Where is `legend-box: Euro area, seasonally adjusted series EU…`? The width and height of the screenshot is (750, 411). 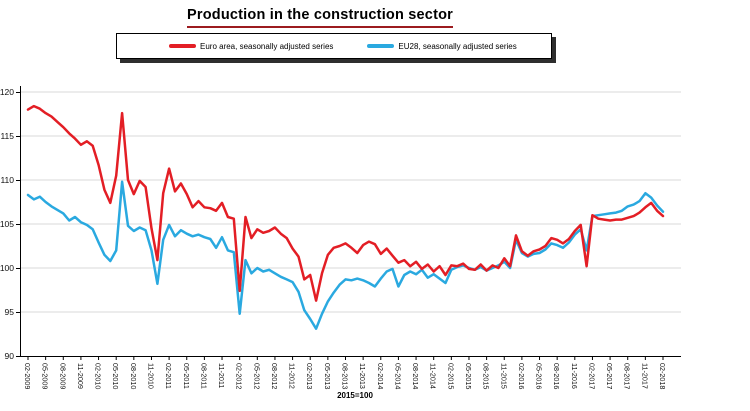 legend-box: Euro area, seasonally adjusted series EU… is located at coordinates (334, 46).